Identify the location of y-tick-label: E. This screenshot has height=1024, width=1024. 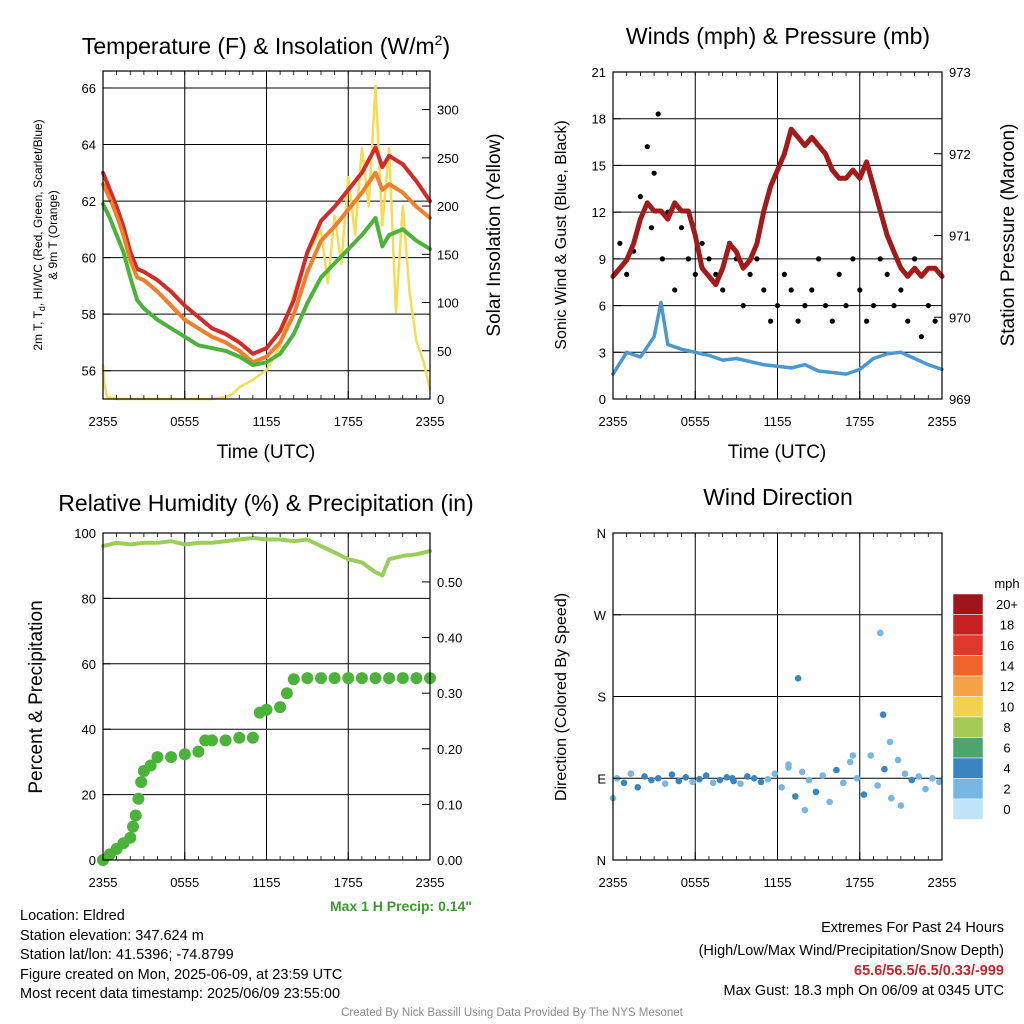
(601, 778).